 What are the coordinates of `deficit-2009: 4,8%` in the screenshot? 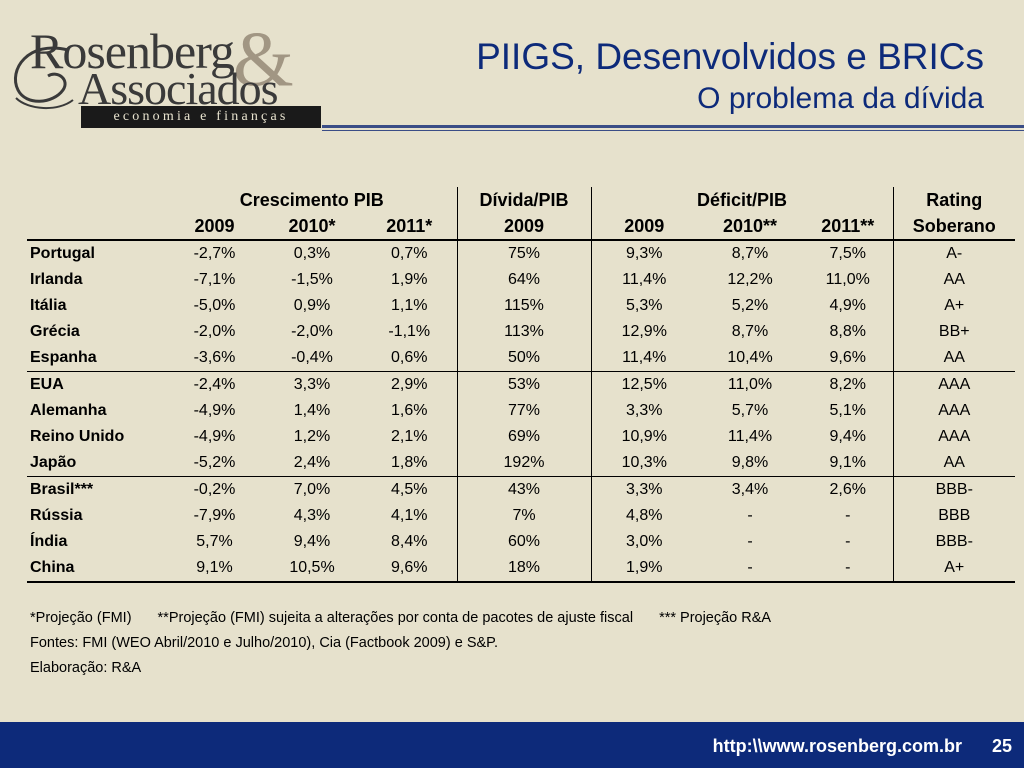 It's located at (643, 516).